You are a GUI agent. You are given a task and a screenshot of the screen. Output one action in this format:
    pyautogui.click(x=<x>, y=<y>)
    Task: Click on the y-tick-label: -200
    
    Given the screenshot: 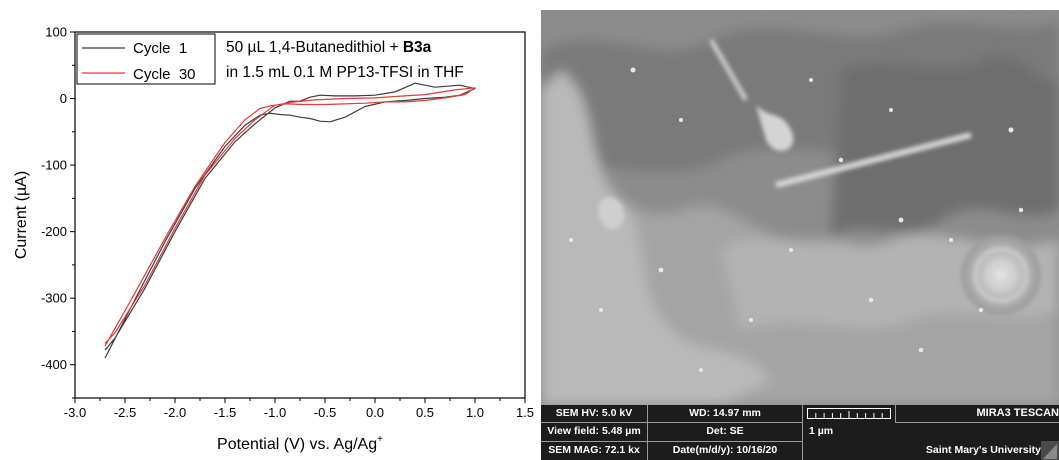 What is the action you would take?
    pyautogui.click(x=54, y=231)
    